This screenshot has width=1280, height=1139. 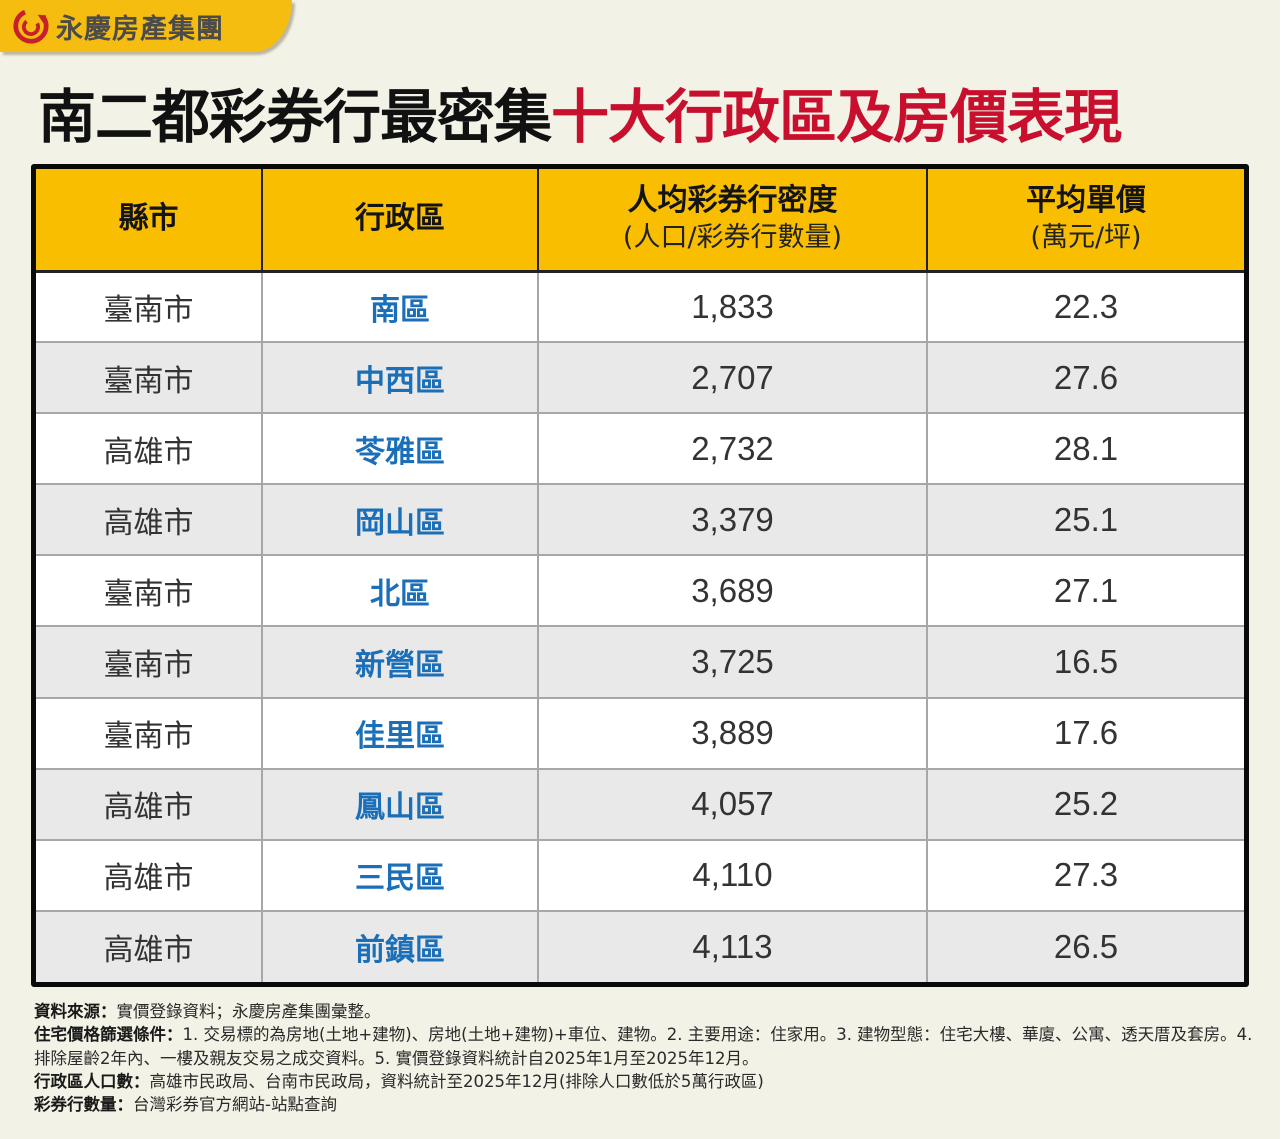 I want to click on cell-price: 28.1, so click(x=1085, y=449).